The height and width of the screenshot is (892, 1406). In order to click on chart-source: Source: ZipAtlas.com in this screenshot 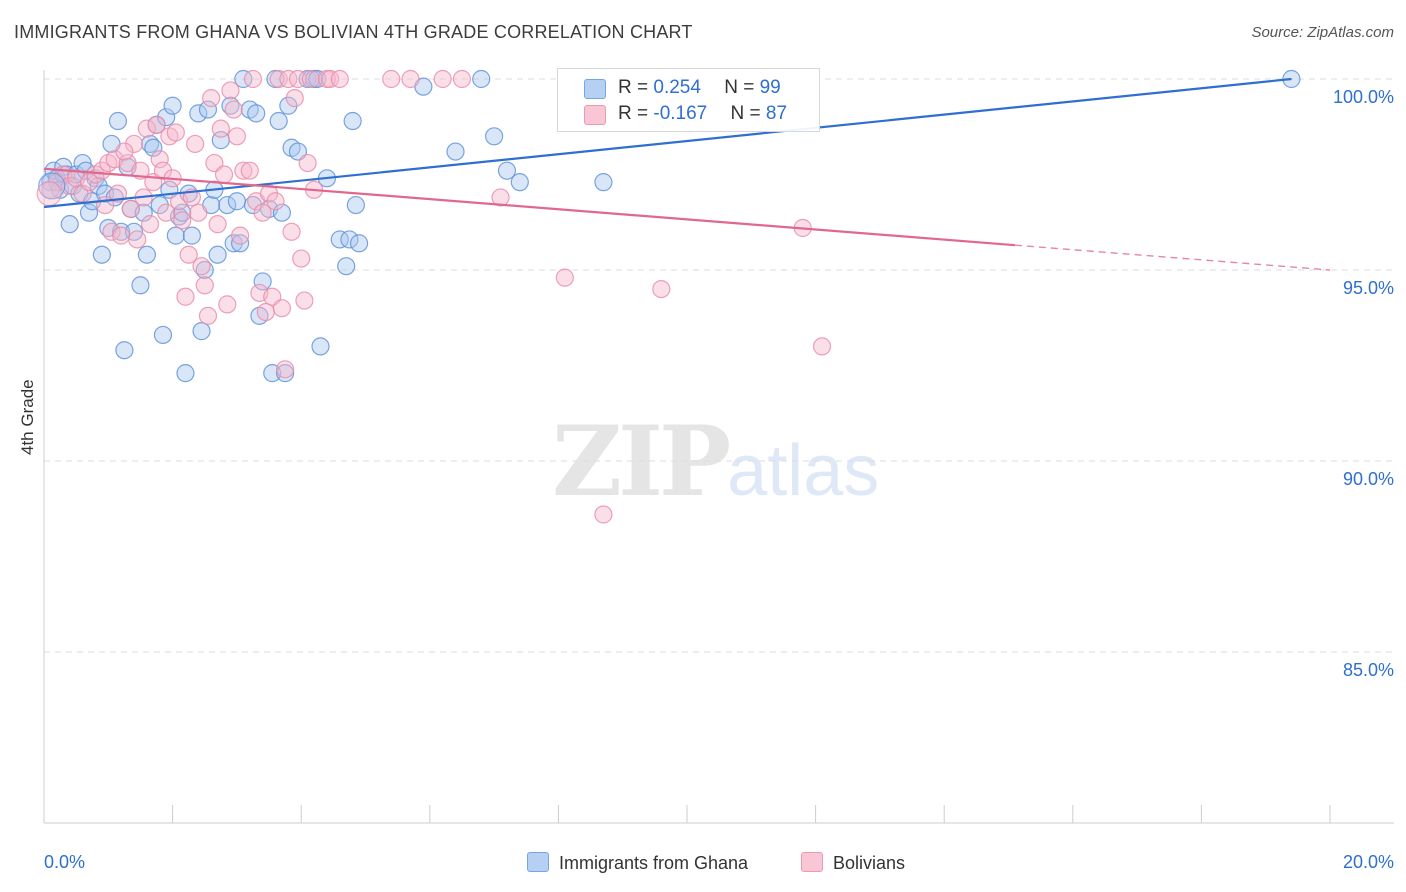, I will do `click(1322, 32)`.